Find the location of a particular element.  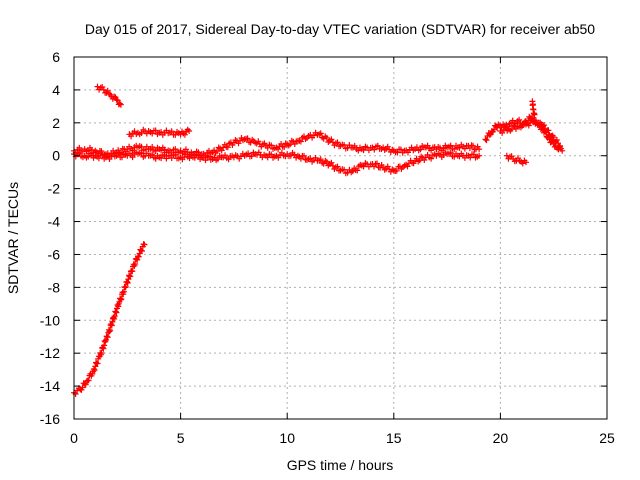

y-tick-label: -12 is located at coordinates (50, 353).